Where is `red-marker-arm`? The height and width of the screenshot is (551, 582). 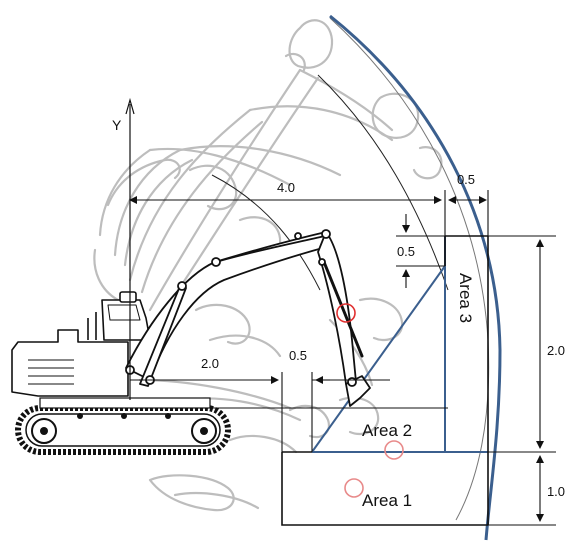 red-marker-arm is located at coordinates (346, 313).